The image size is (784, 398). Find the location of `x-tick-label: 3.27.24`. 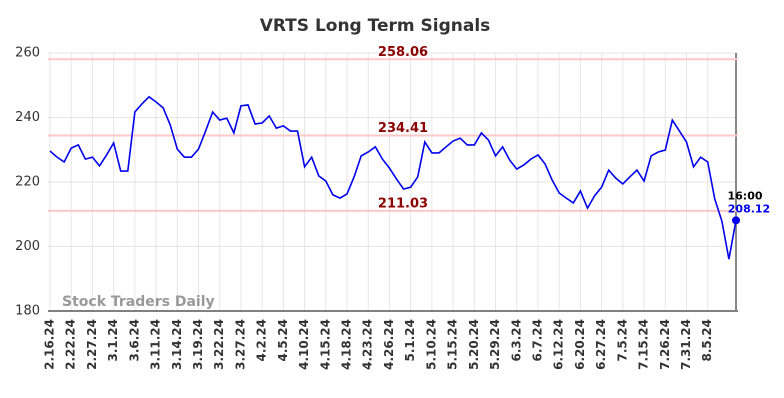

x-tick-label: 3.27.24 is located at coordinates (240, 344).